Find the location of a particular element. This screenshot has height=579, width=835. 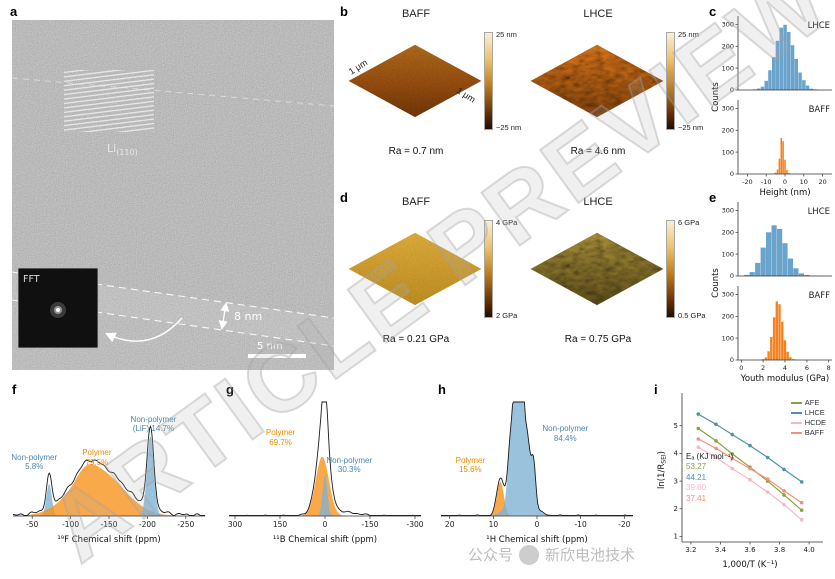

svg-text: LHCE is located at coordinates (819, 26).